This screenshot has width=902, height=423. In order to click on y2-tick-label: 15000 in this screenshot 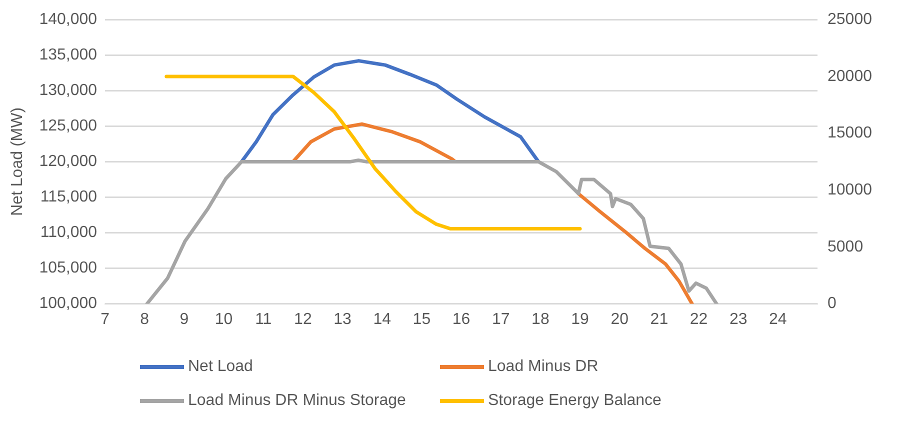, I will do `click(850, 133)`.